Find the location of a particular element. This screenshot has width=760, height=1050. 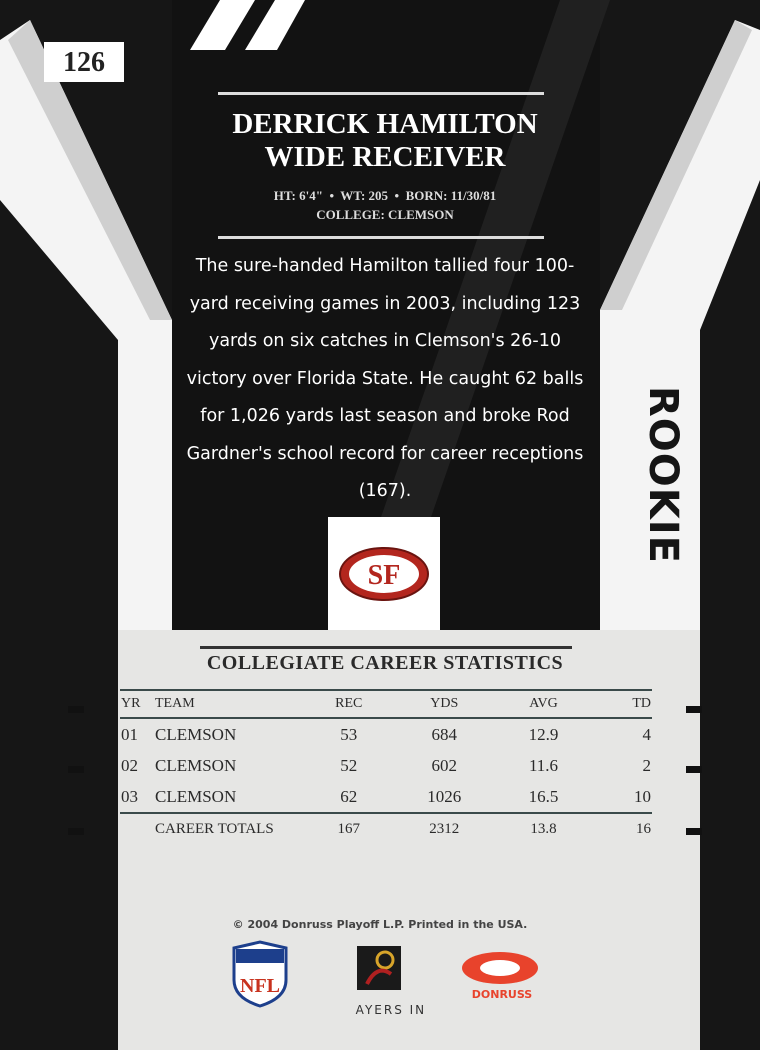

table-row: 01 CLEMSON 53 684 12.9 4 is located at coordinates (386, 734).